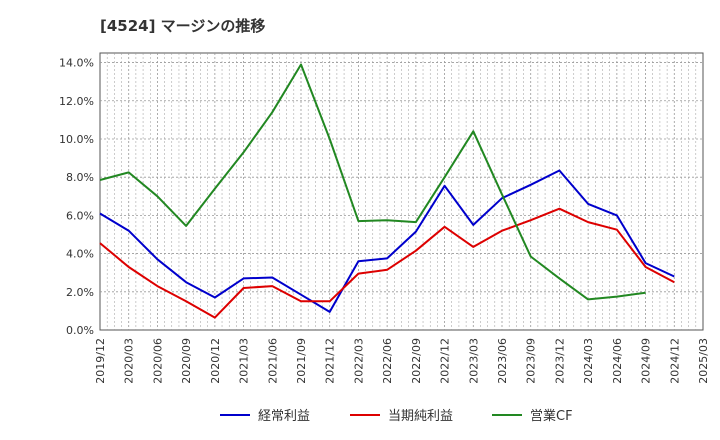 The image size is (720, 440). What do you see at coordinates (473, 361) in the screenshot?
I see `x-tick-label: 2023/03` at bounding box center [473, 361].